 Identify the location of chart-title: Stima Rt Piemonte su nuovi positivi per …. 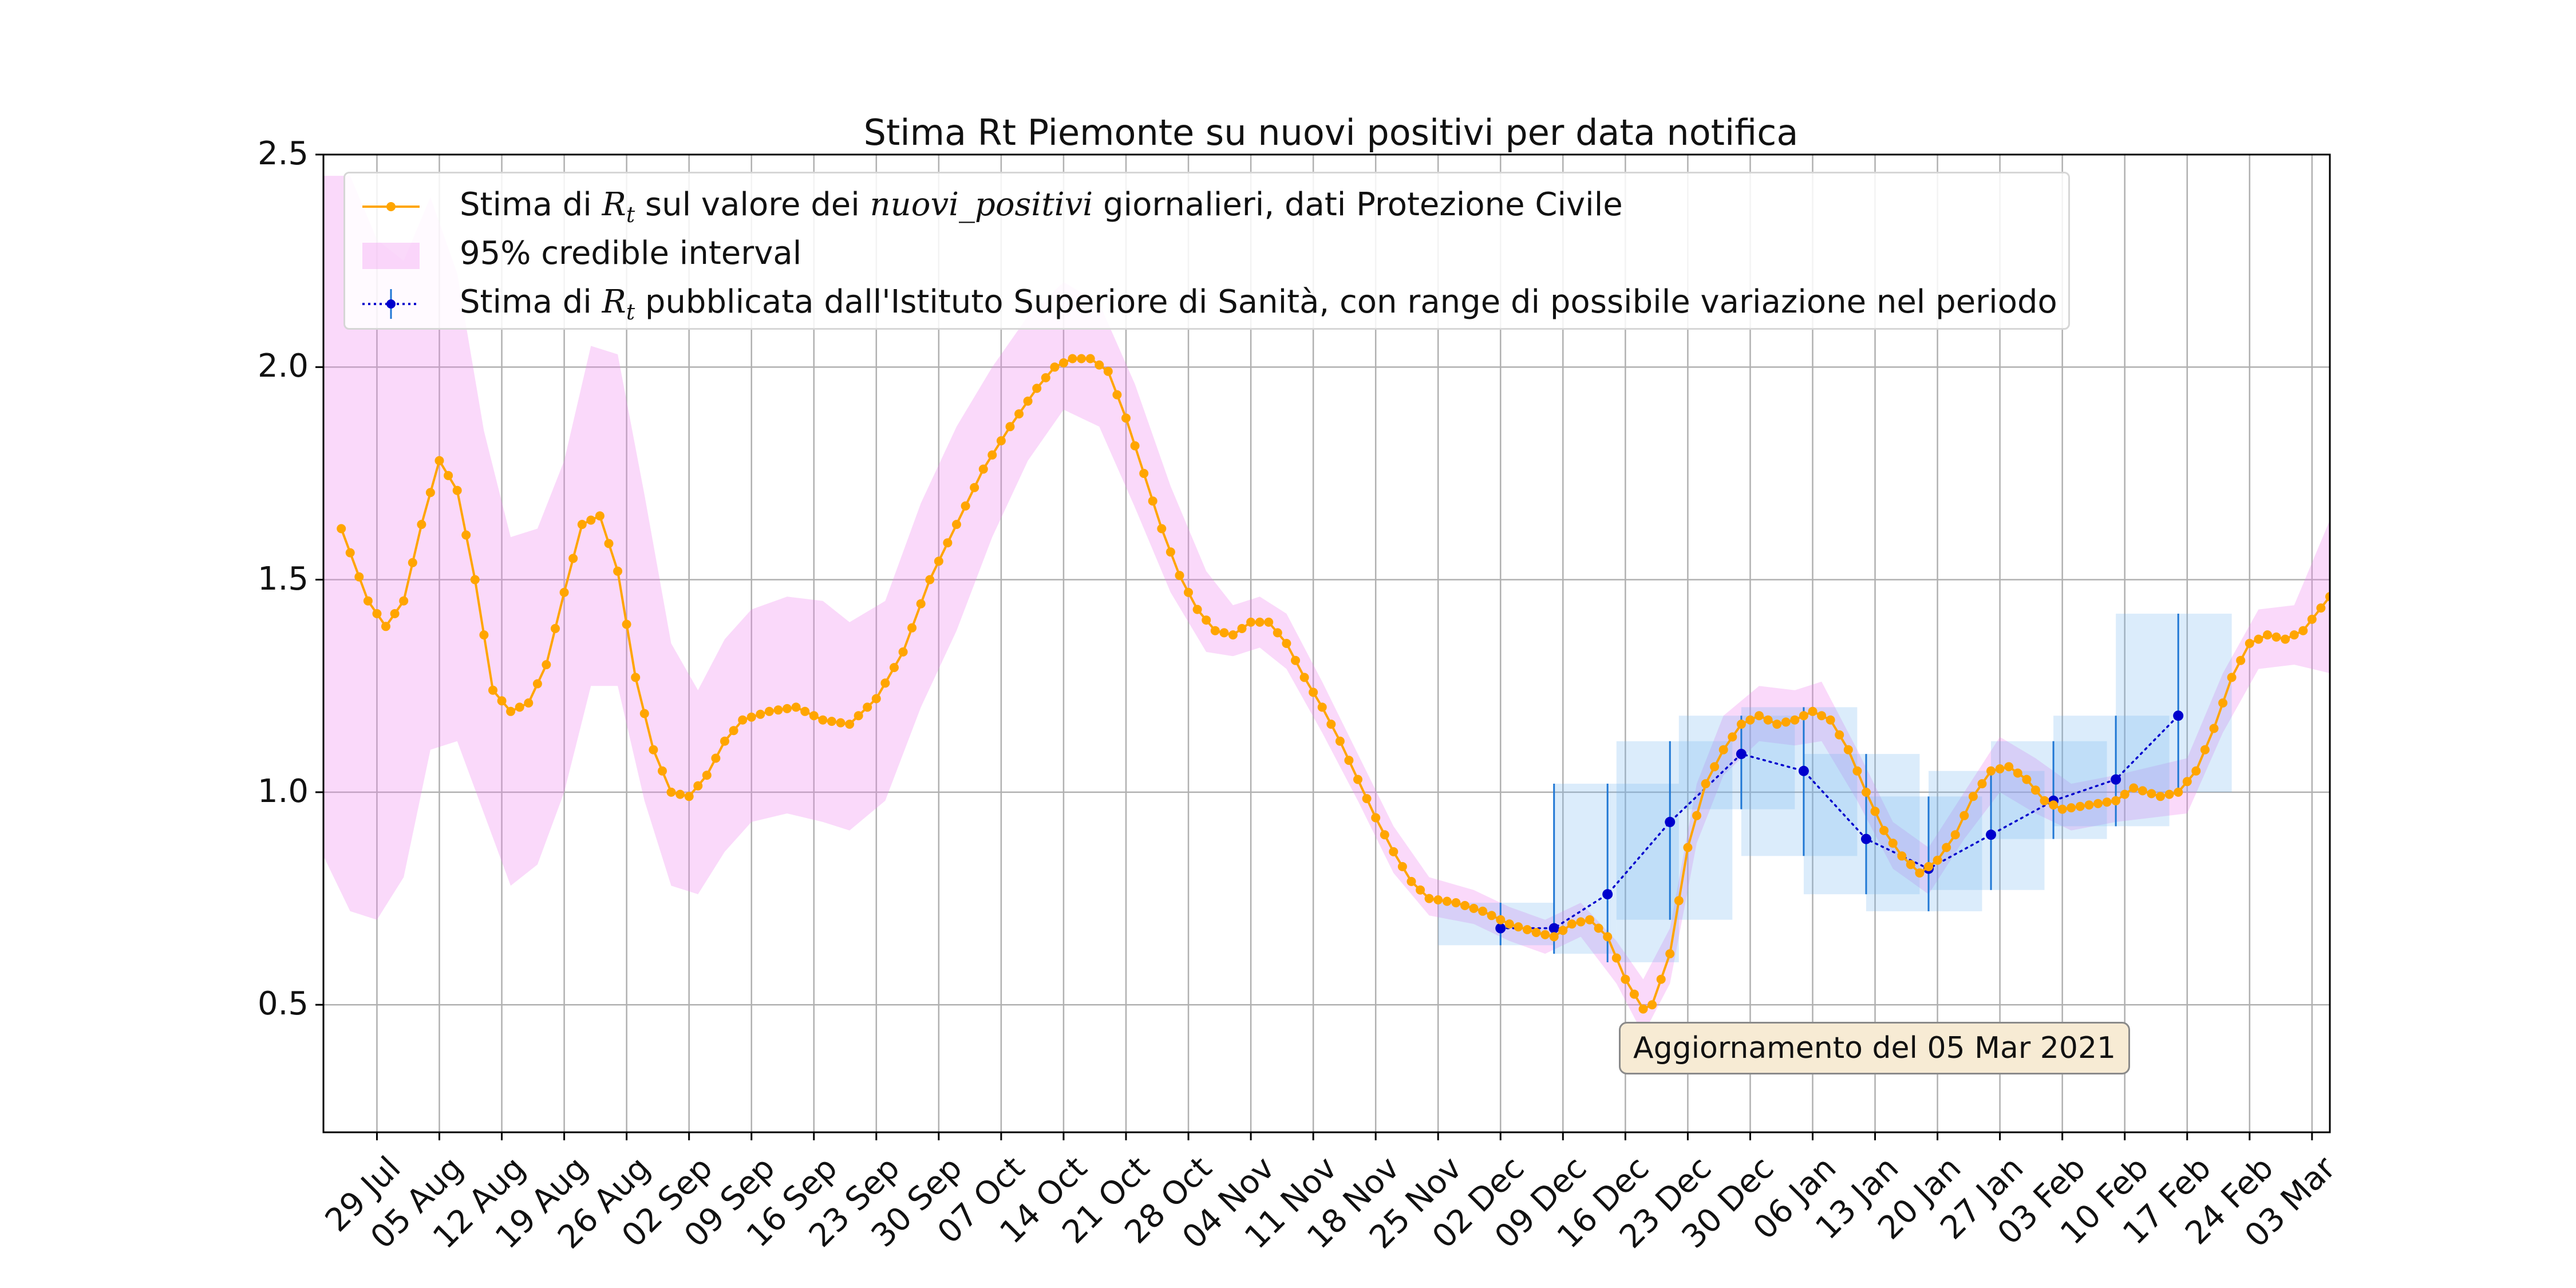
(1331, 132).